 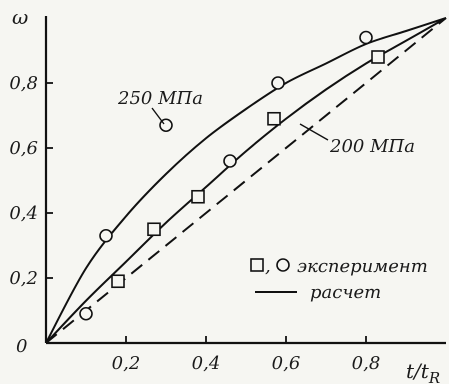 What do you see at coordinates (257, 265) in the screenshot?
I see `legend-square-marker` at bounding box center [257, 265].